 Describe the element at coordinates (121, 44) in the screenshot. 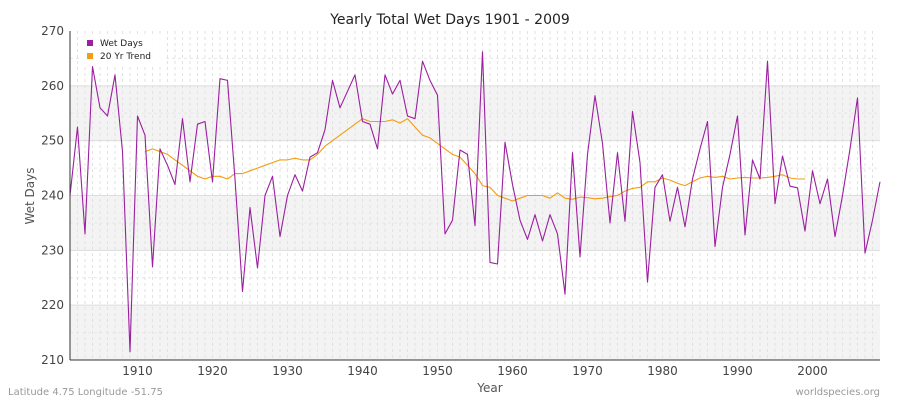

I see `legend-label-wet-days: Wet Days` at that location.